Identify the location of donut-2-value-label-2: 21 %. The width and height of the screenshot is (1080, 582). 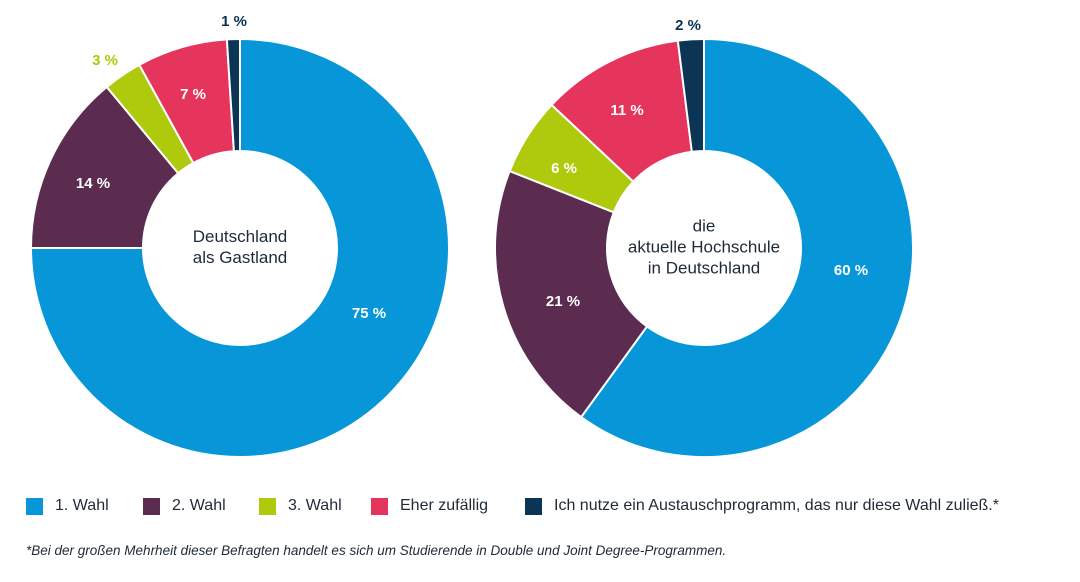
(563, 301).